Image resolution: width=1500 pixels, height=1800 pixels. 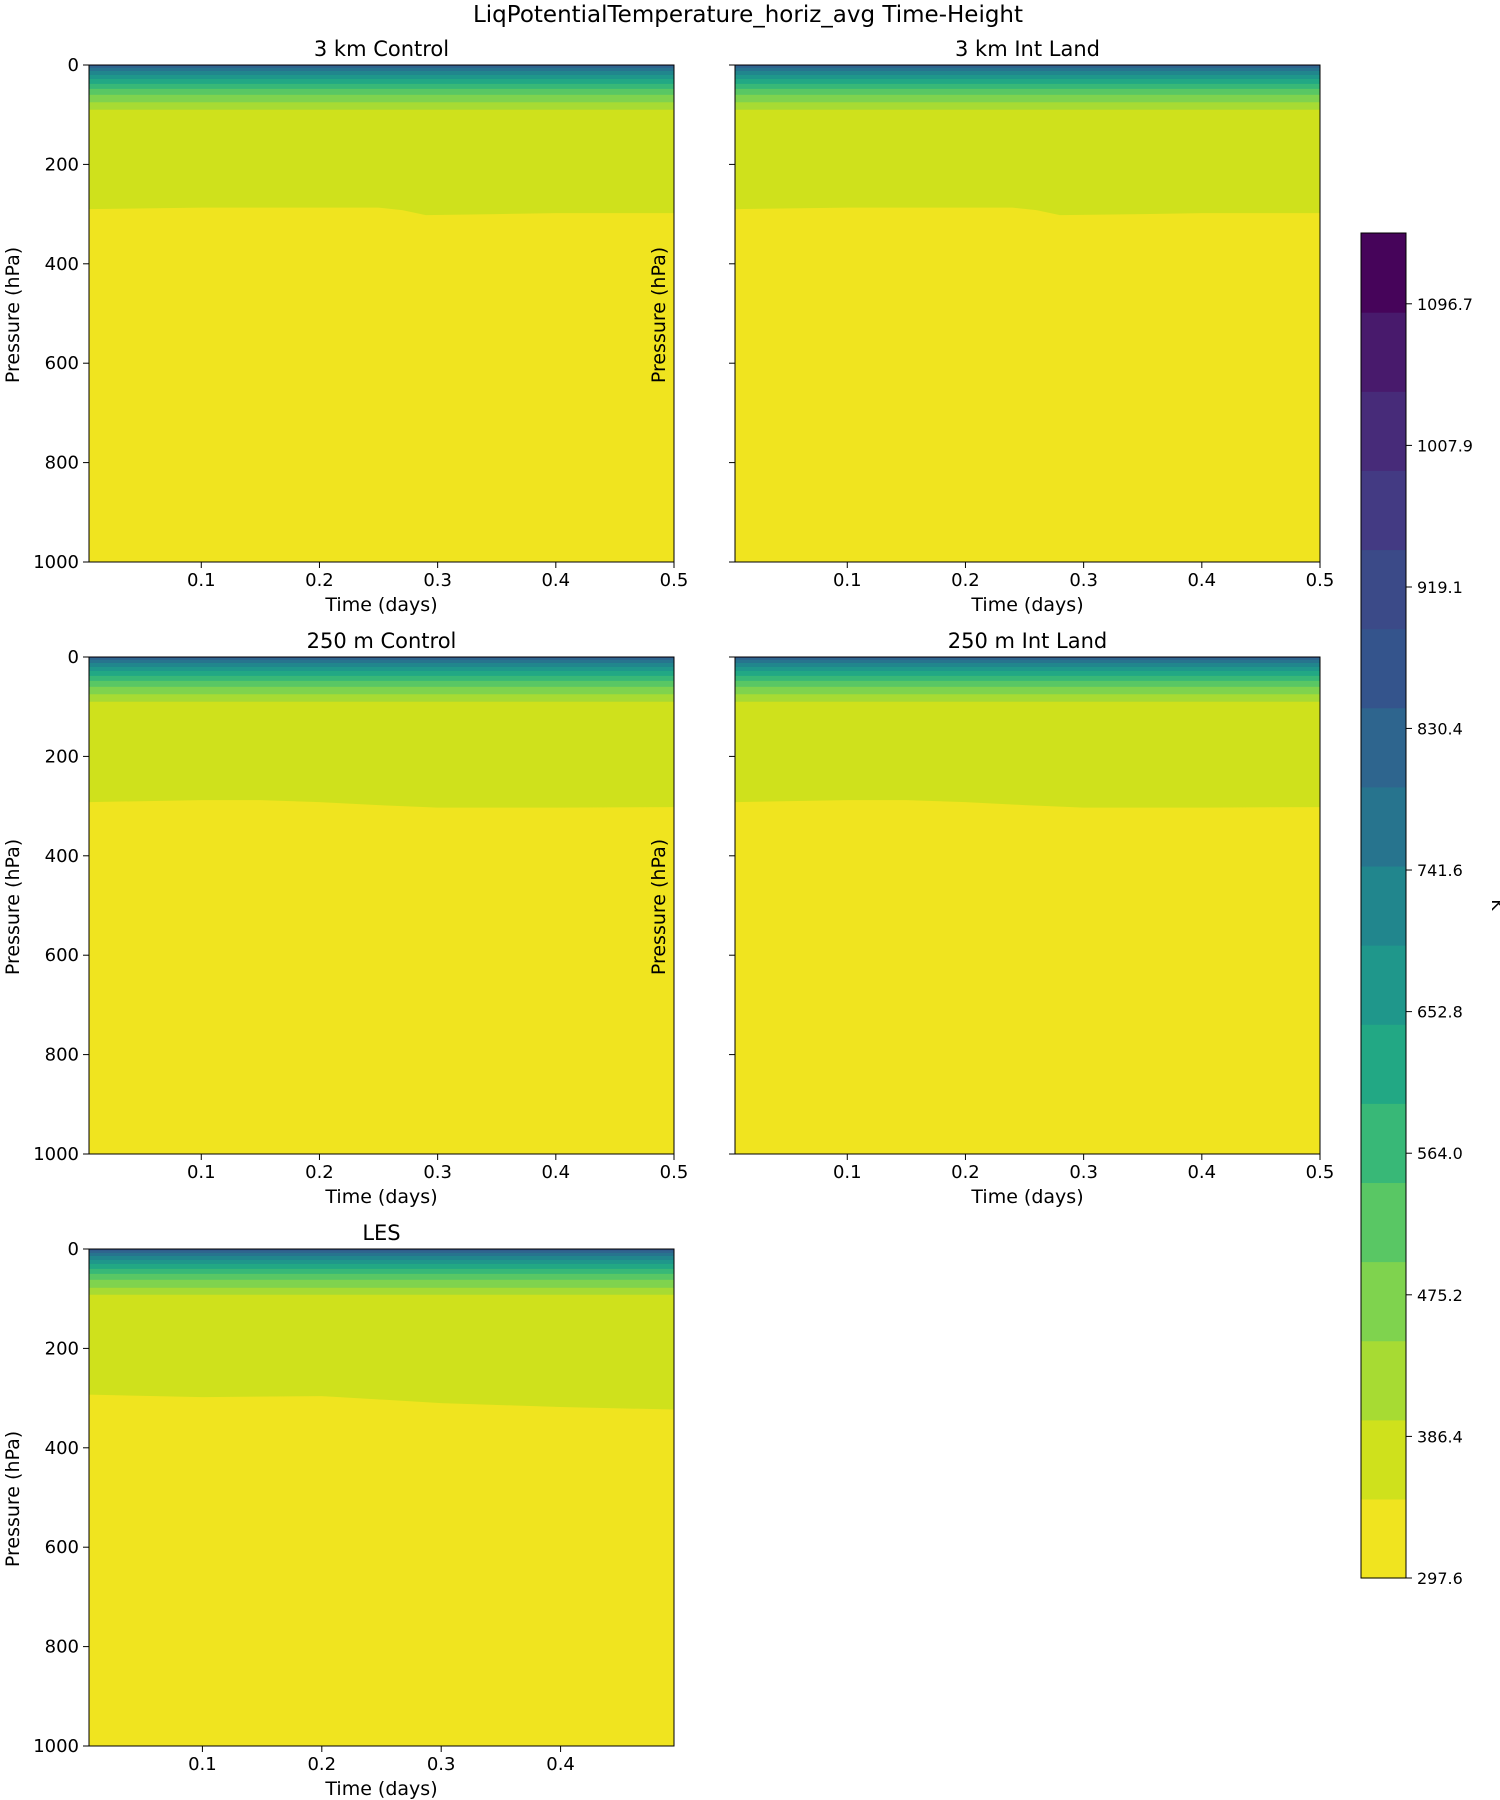 What do you see at coordinates (1440, 1012) in the screenshot?
I see `colorbar-tick-label: 652.8` at bounding box center [1440, 1012].